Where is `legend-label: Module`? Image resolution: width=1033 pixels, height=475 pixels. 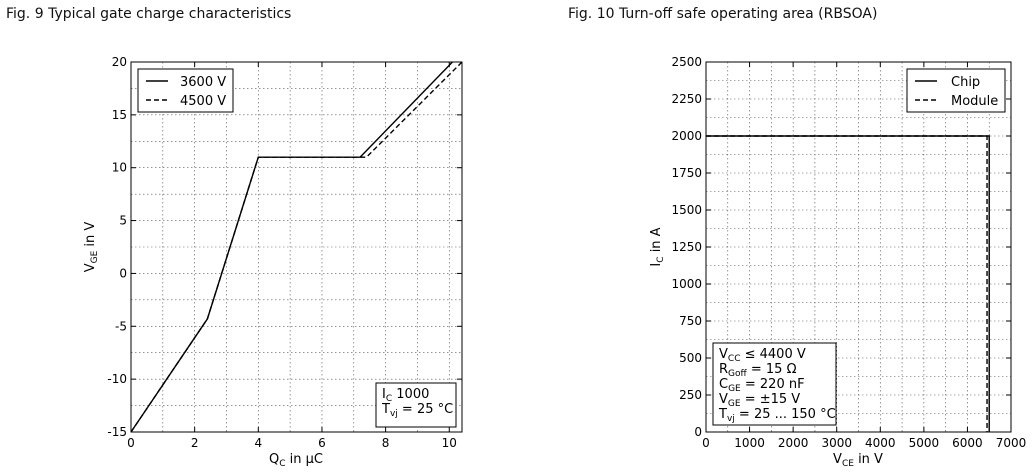 legend-label: Module is located at coordinates (974, 101).